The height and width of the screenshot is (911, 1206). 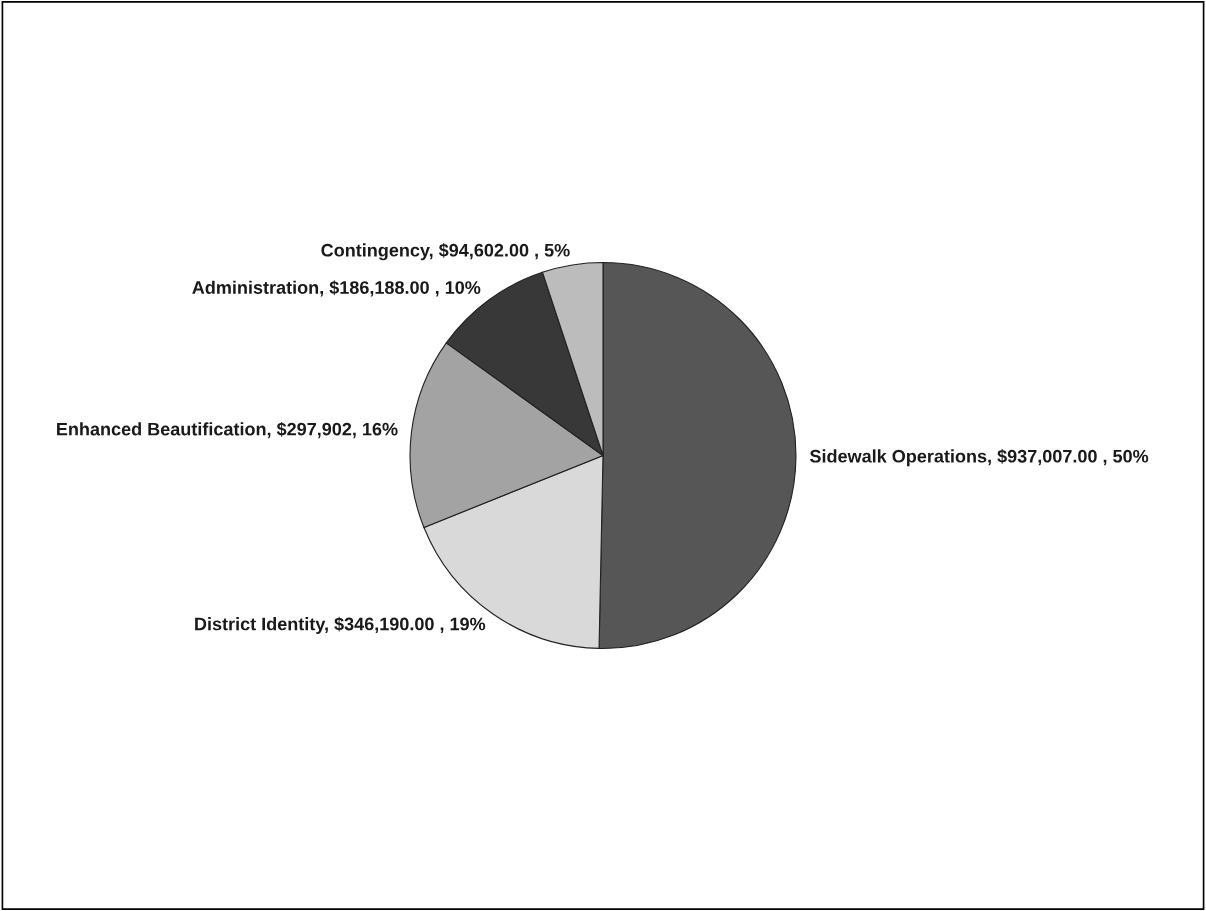 I want to click on slice-label: Sidewalk Operations, $937,007.00 , 50%, so click(x=979, y=458).